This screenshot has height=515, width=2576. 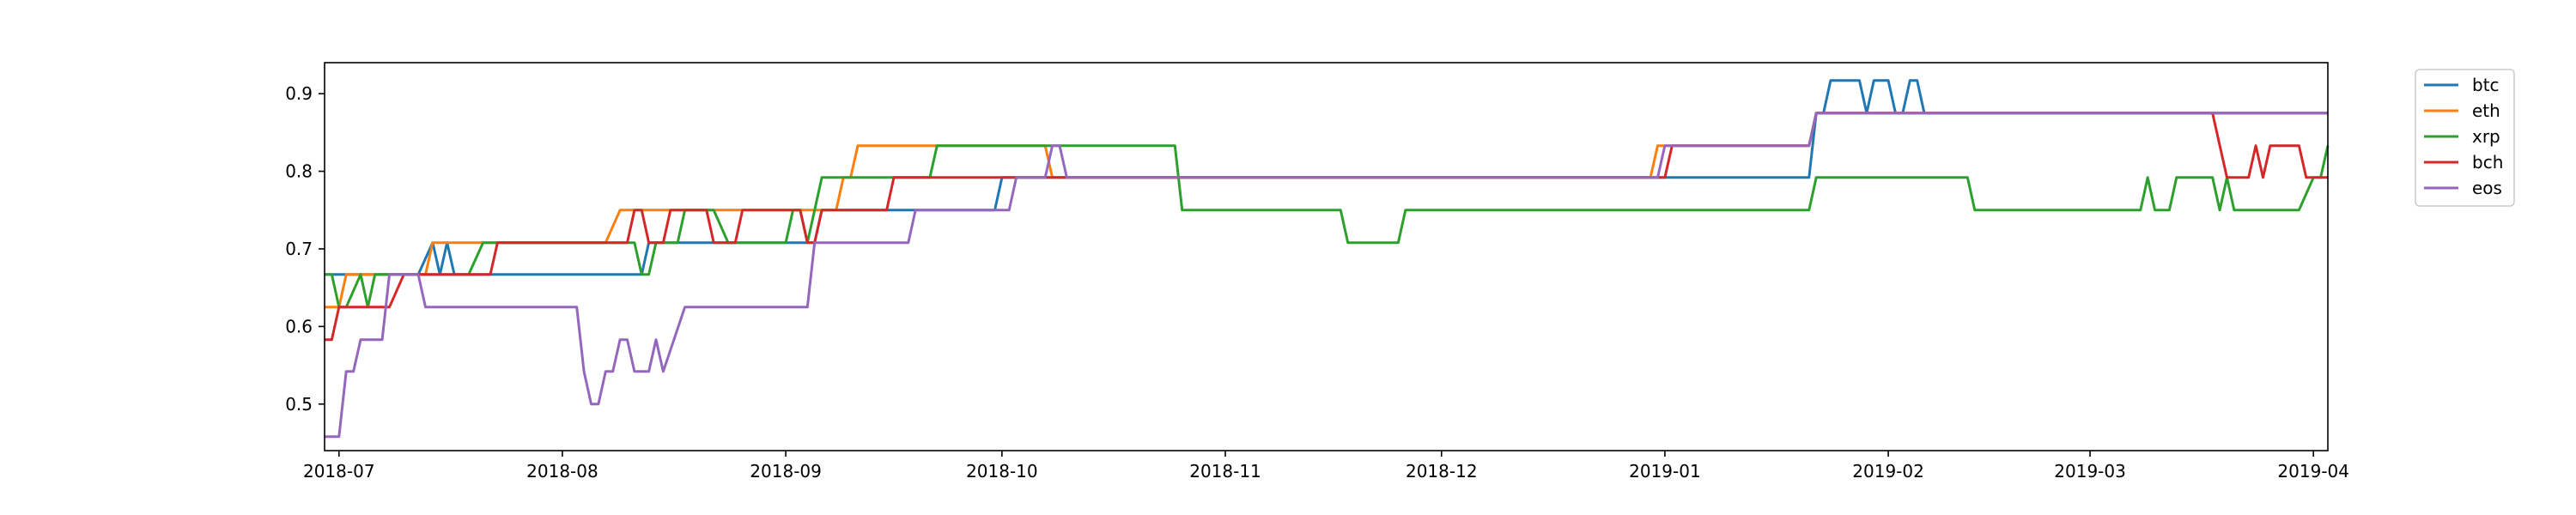 What do you see at coordinates (786, 471) in the screenshot?
I see `x-tick-label: 2018-09` at bounding box center [786, 471].